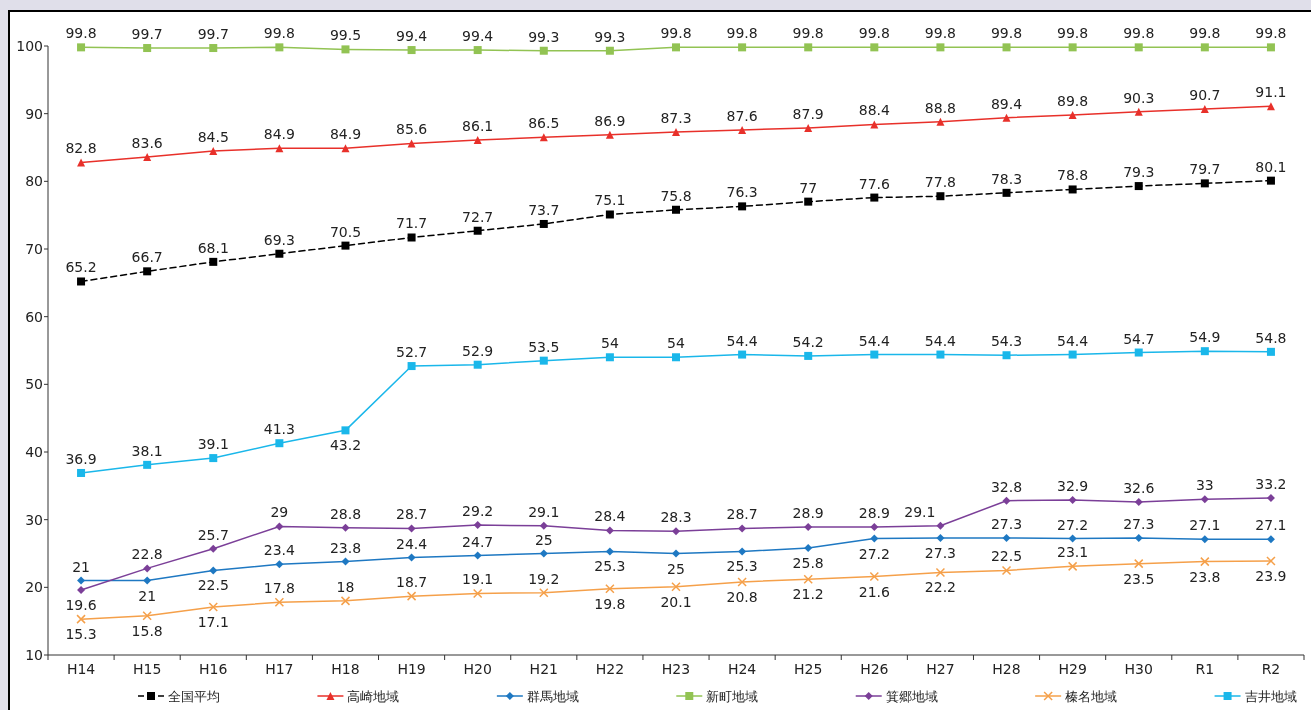 Image resolution: width=1311 pixels, height=710 pixels. I want to click on x-tick-label: H18, so click(345, 669).